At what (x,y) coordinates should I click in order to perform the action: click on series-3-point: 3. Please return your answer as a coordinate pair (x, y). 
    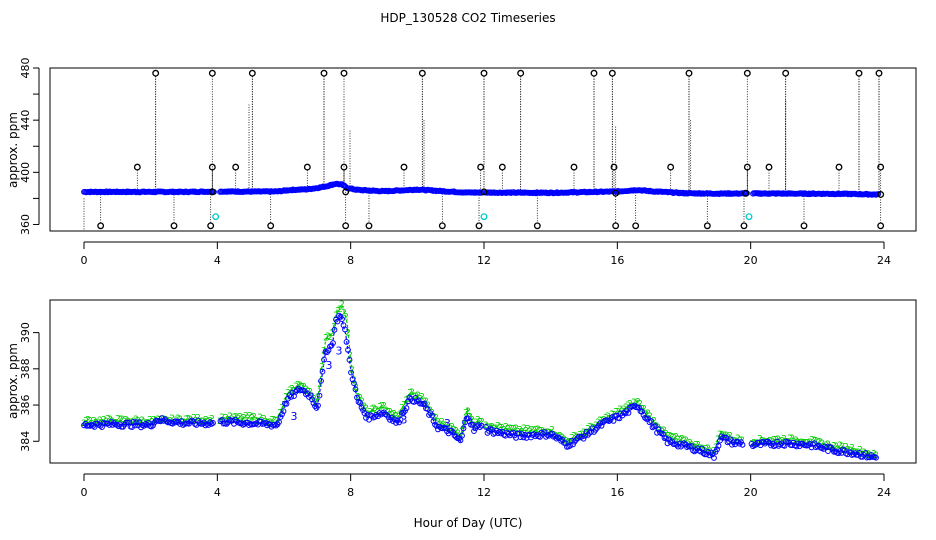
    Looking at the image, I should click on (339, 351).